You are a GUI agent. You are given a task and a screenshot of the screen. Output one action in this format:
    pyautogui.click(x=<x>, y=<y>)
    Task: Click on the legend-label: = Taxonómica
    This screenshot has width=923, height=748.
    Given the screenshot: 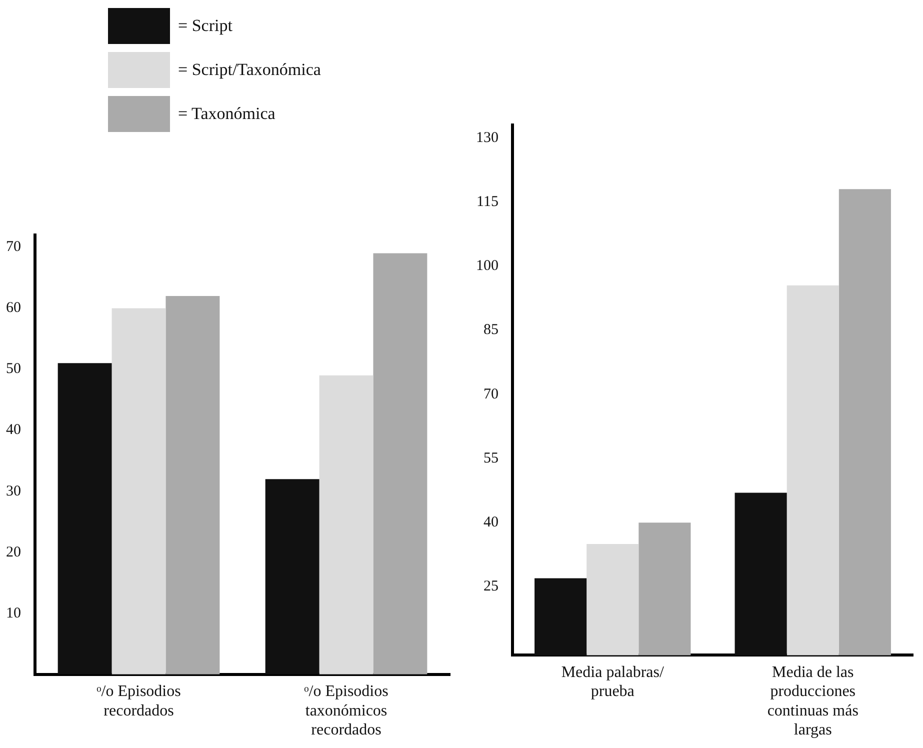 What is the action you would take?
    pyautogui.click(x=227, y=114)
    